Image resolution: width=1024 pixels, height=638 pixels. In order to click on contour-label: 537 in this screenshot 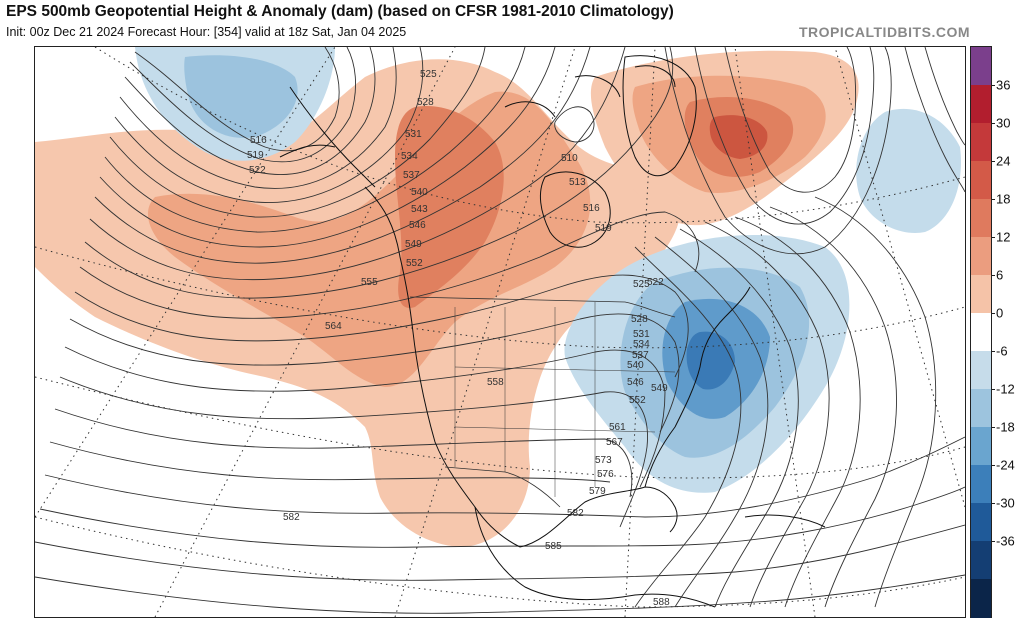, I will do `click(411, 175)`.